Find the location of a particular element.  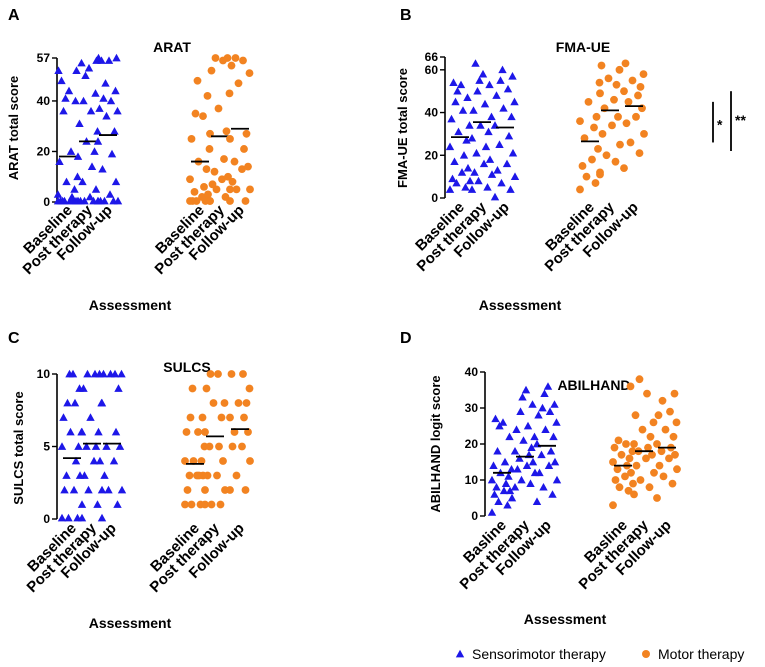

chart-title: ARAT is located at coordinates (172, 47).